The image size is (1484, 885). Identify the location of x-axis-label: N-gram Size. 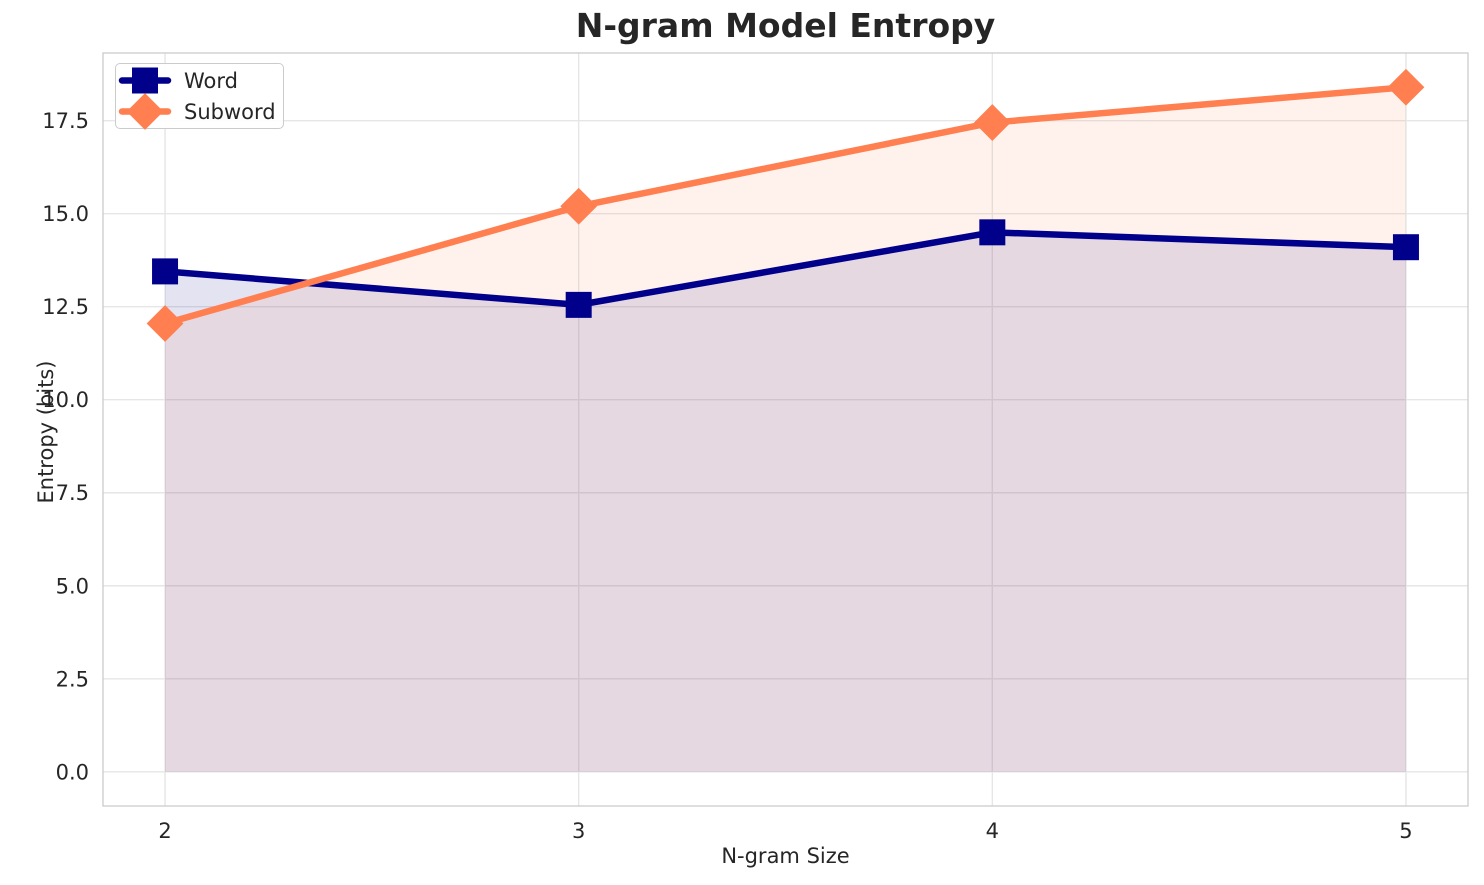
(785, 856).